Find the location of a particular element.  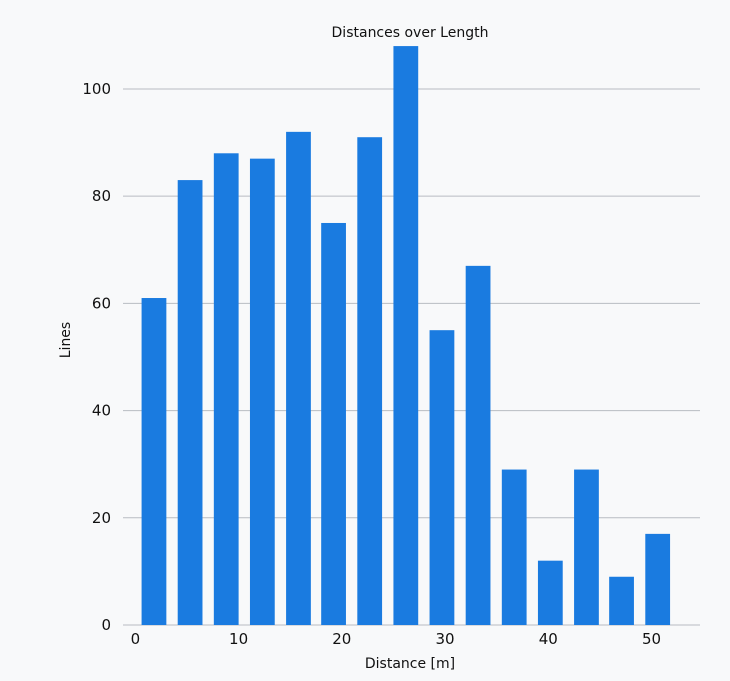

x-axis-label: Distance [m] is located at coordinates (410, 664).